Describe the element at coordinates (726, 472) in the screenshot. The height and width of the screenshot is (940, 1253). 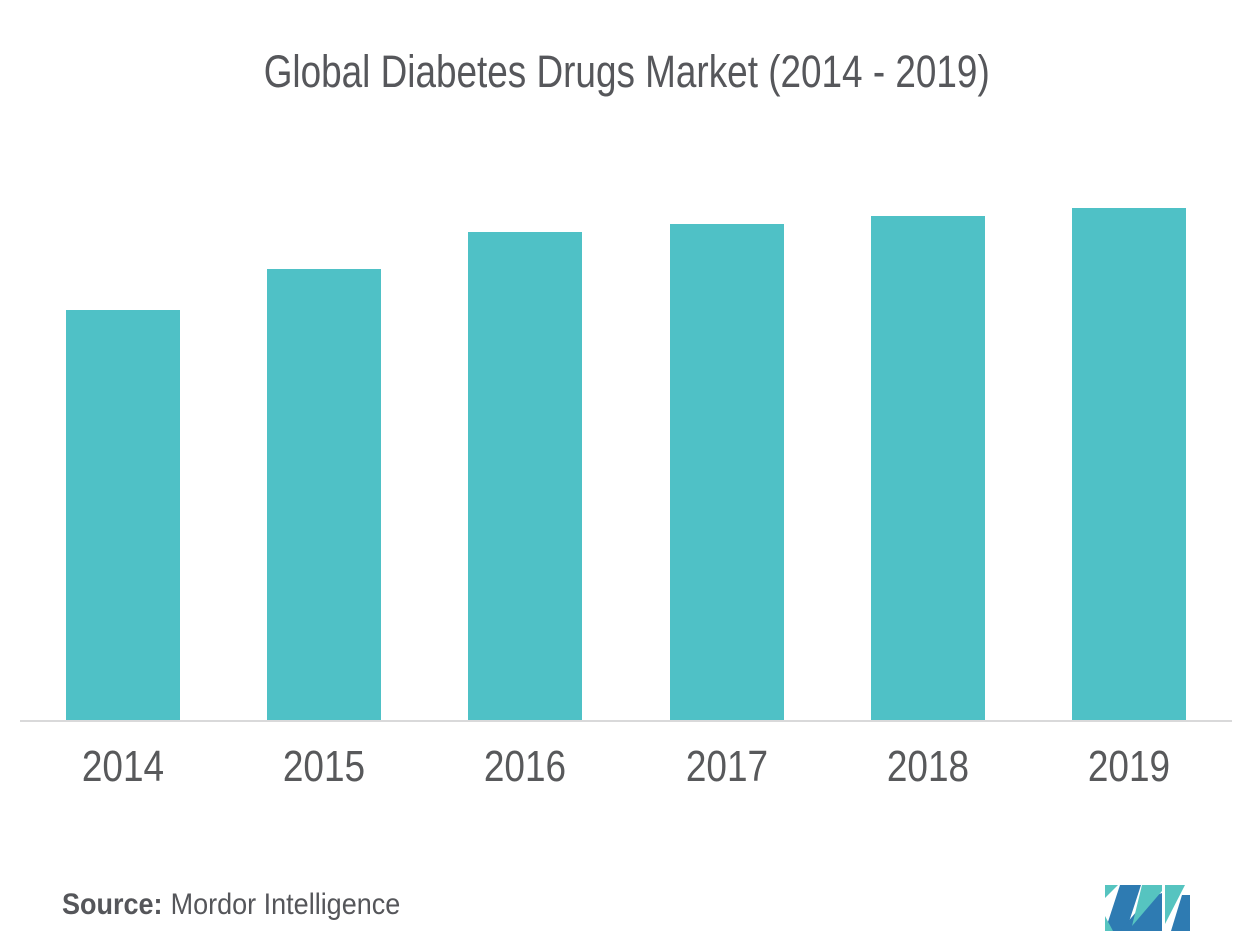
I see `bar-2017` at that location.